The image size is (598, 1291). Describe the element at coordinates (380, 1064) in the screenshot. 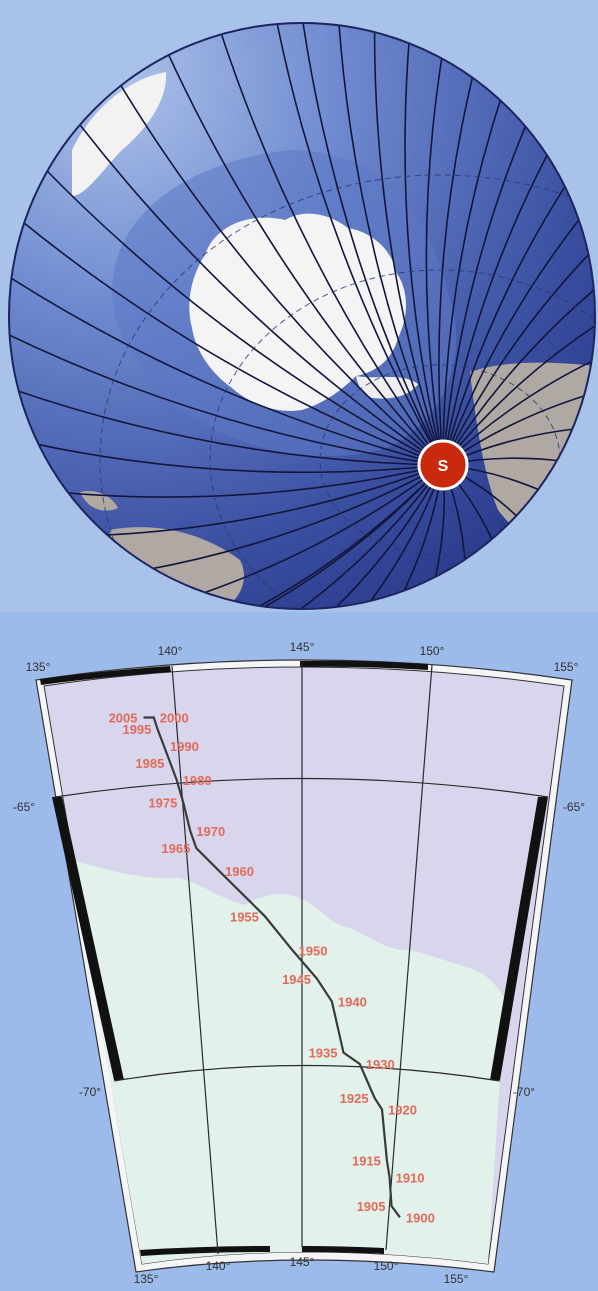

I see `year-label-1930: 1930` at that location.